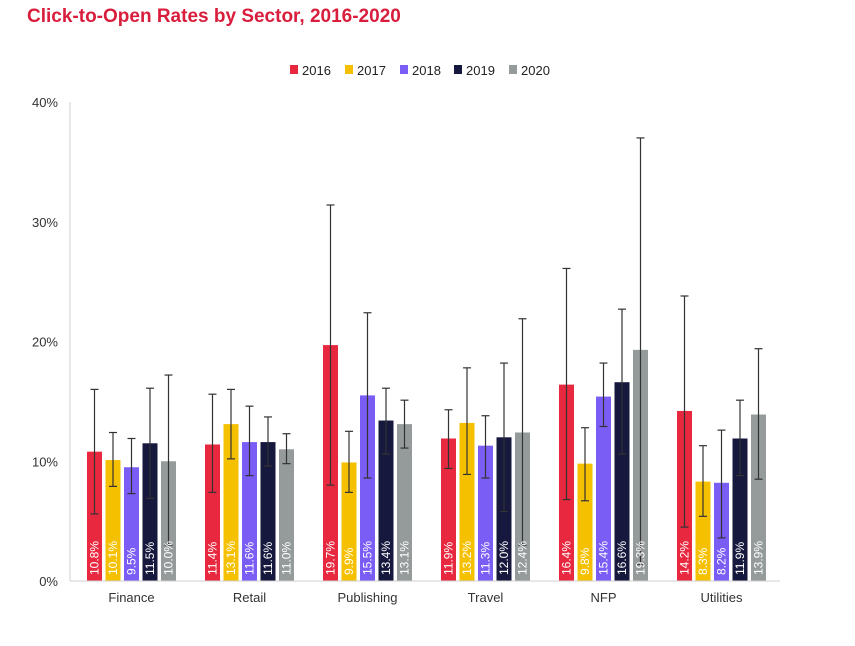  I want to click on bar-2018-publishing, so click(367, 488).